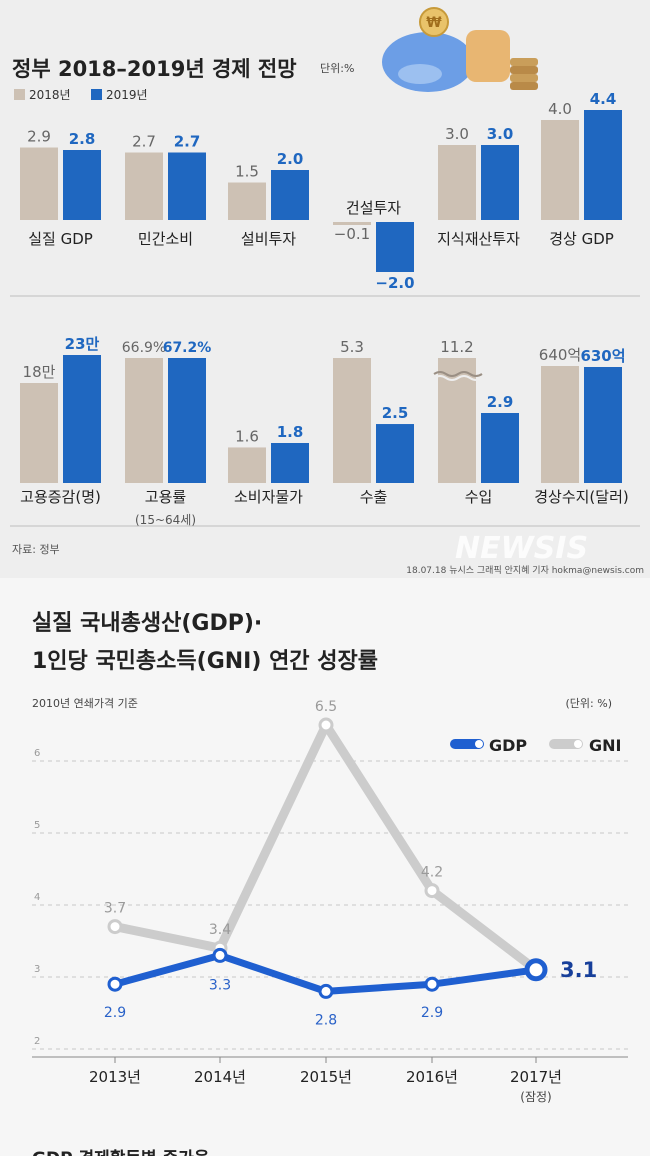  What do you see at coordinates (36, 549) in the screenshot?
I see `source-note: 자료: 정부` at bounding box center [36, 549].